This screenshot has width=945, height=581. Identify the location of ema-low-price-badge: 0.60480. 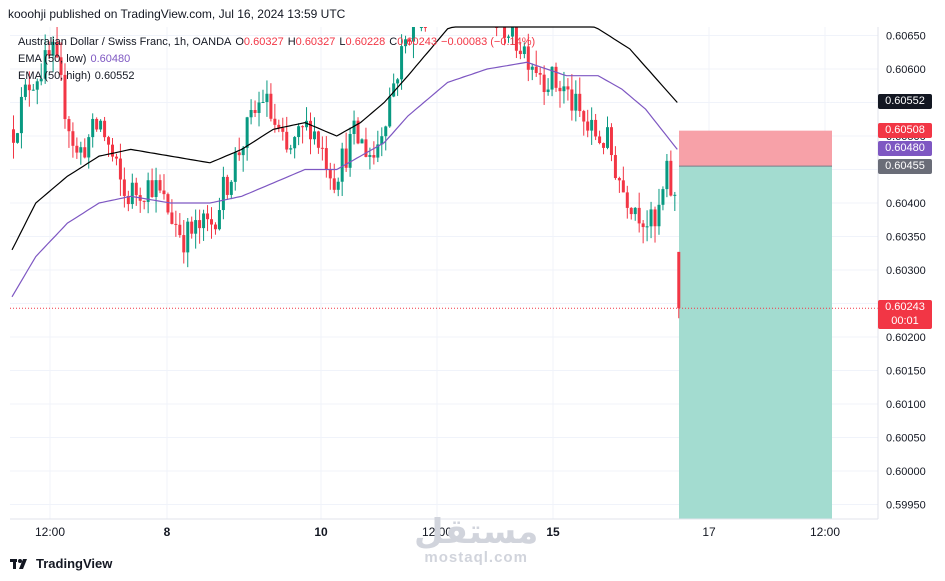
(905, 148).